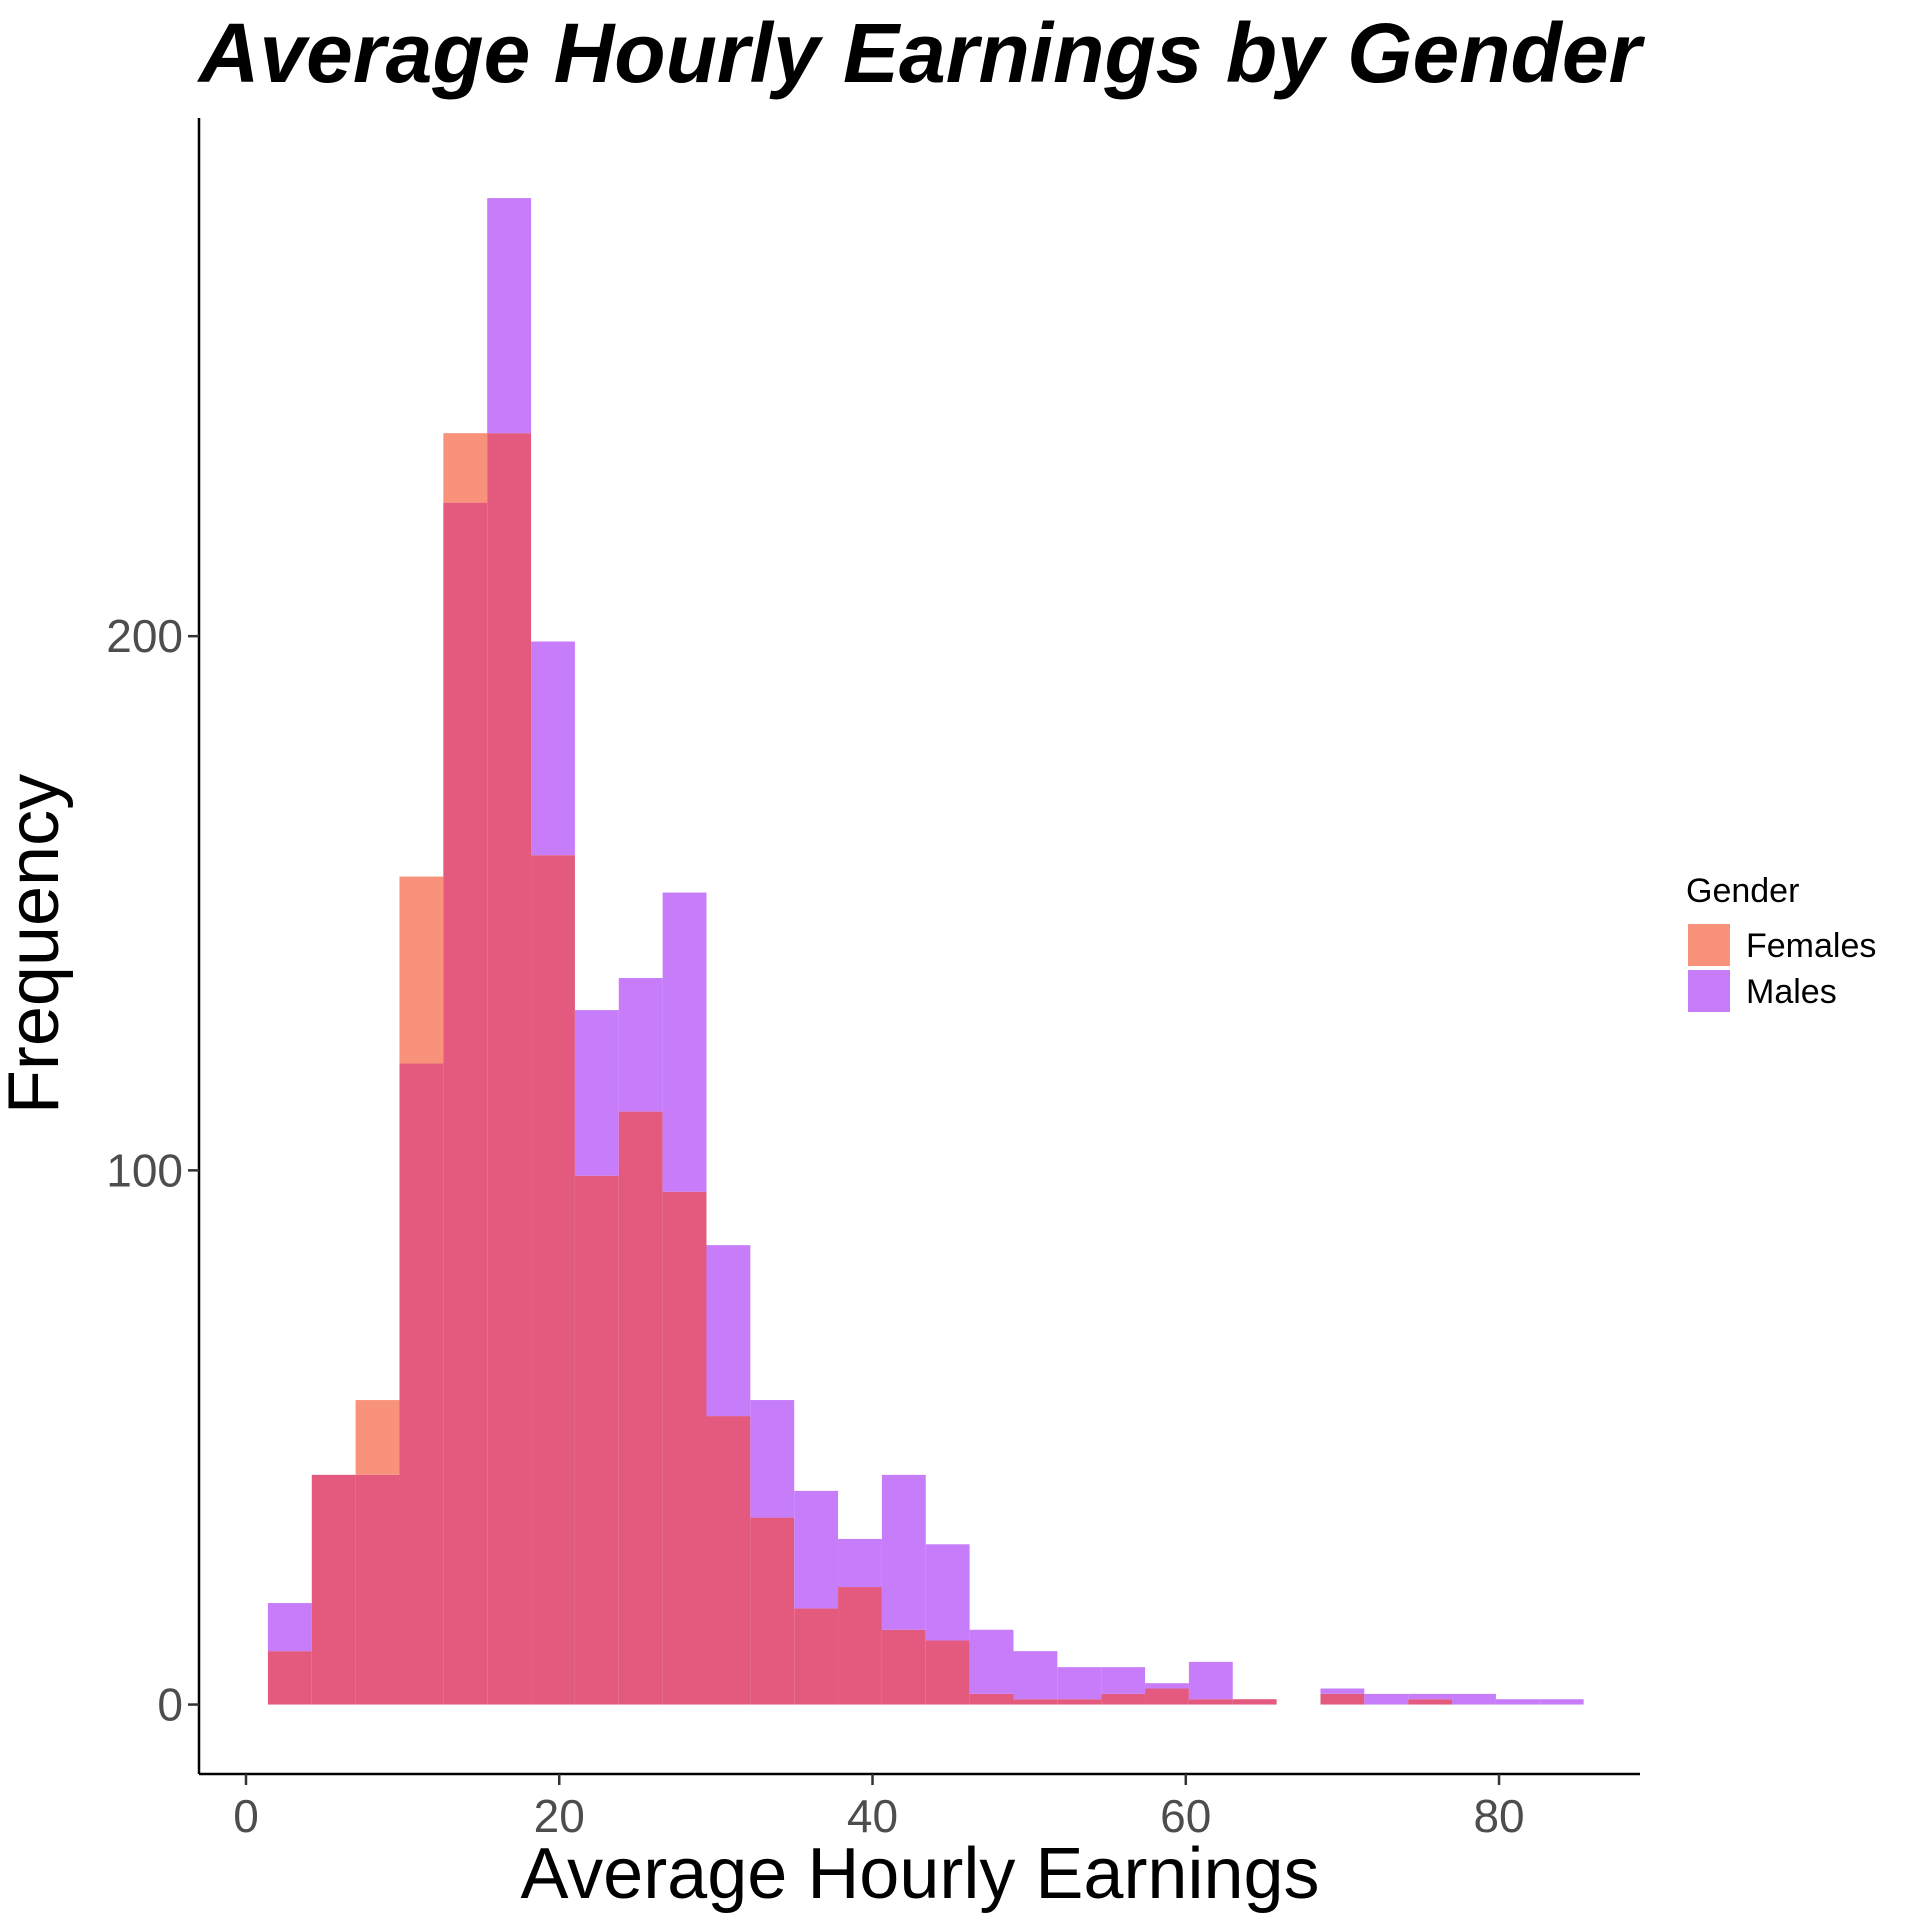 The width and height of the screenshot is (1920, 1920). I want to click on x-axis-label: Average Hourly Earnings, so click(919, 1874).